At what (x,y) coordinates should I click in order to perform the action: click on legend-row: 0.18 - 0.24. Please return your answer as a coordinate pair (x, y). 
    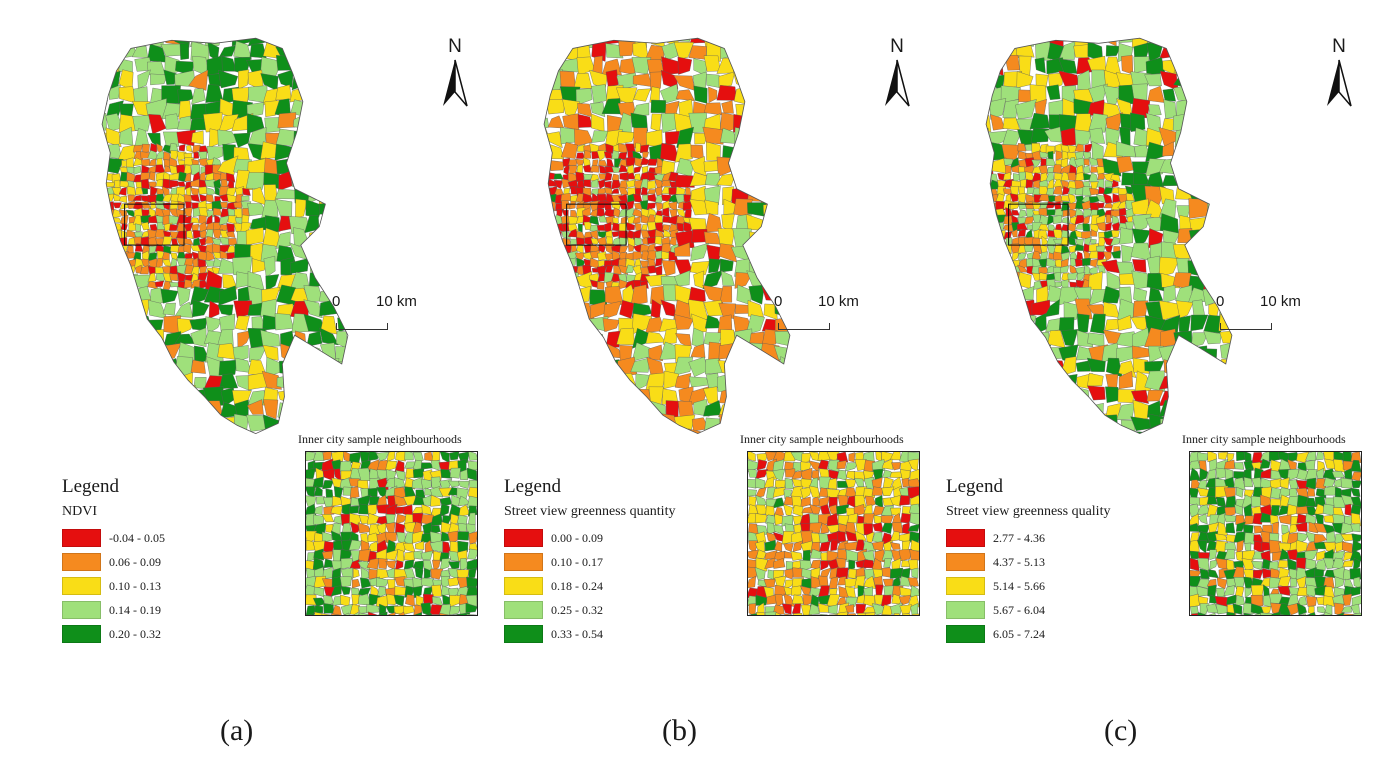
    Looking at the image, I should click on (614, 586).